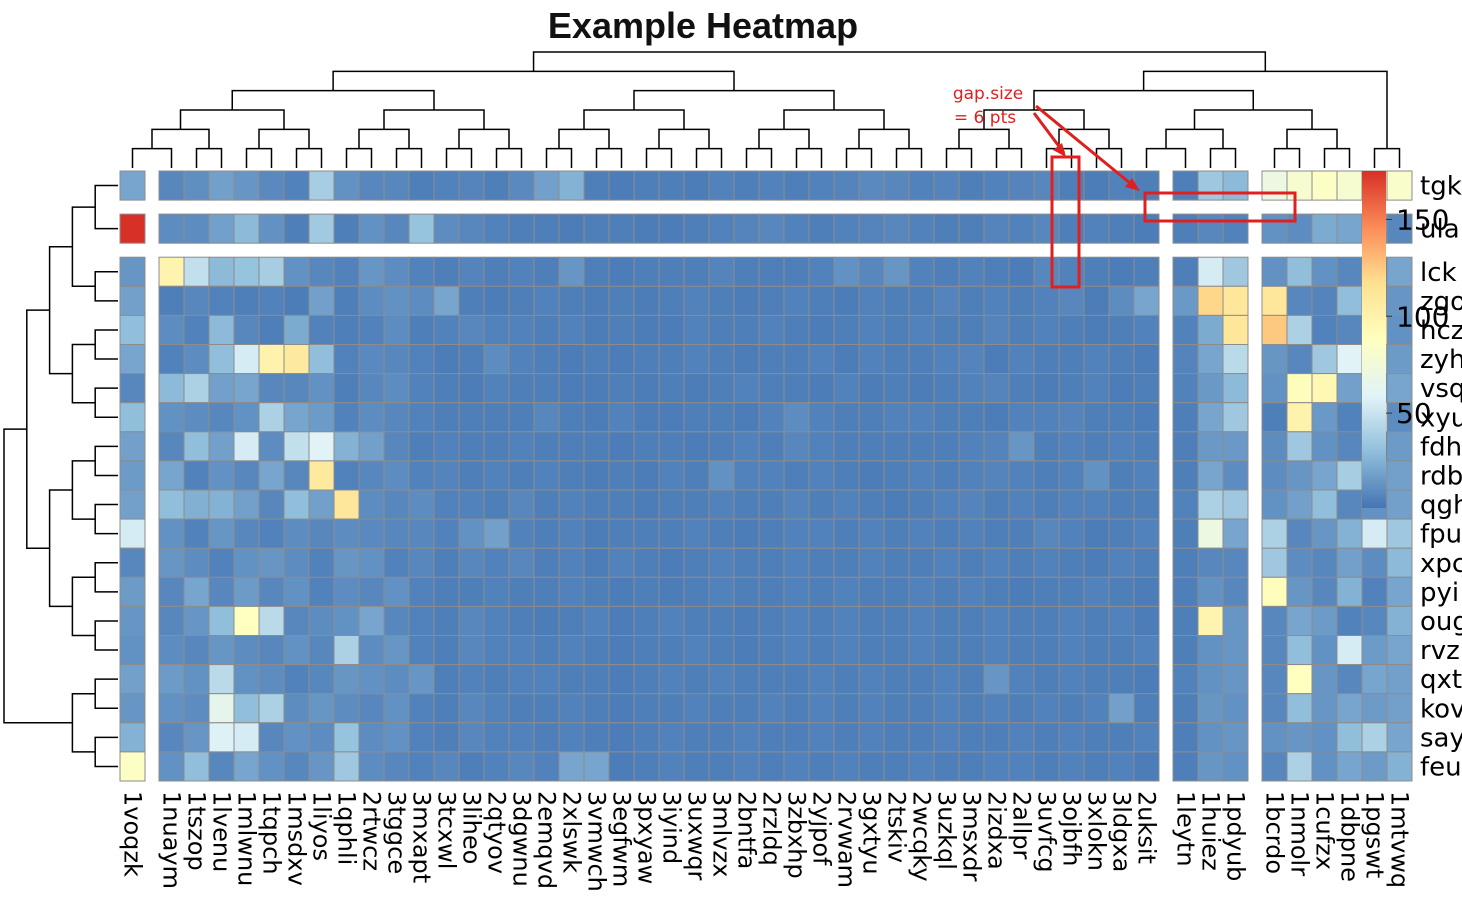  Describe the element at coordinates (1147, 827) in the screenshot. I see `column-label: 2uksit` at that location.